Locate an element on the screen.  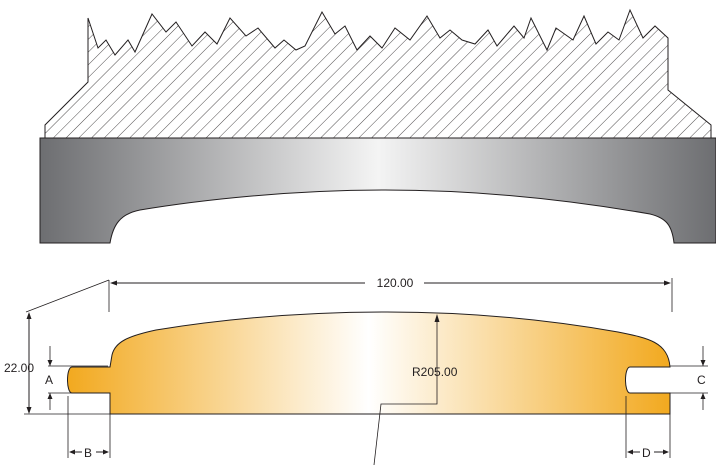
dimension-height: 22.00 is located at coordinates (57, 363).